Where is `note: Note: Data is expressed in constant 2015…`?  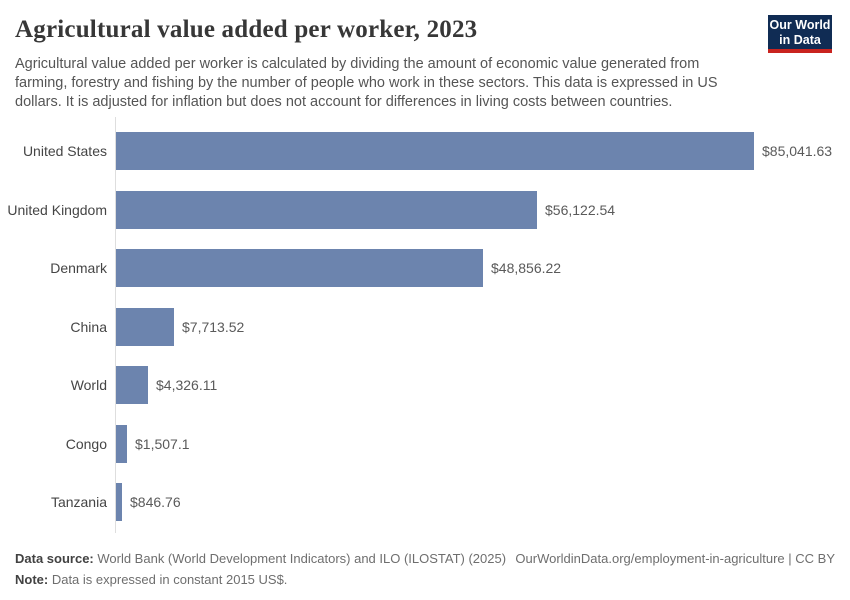 note: Note: Data is expressed in constant 2015… is located at coordinates (151, 579).